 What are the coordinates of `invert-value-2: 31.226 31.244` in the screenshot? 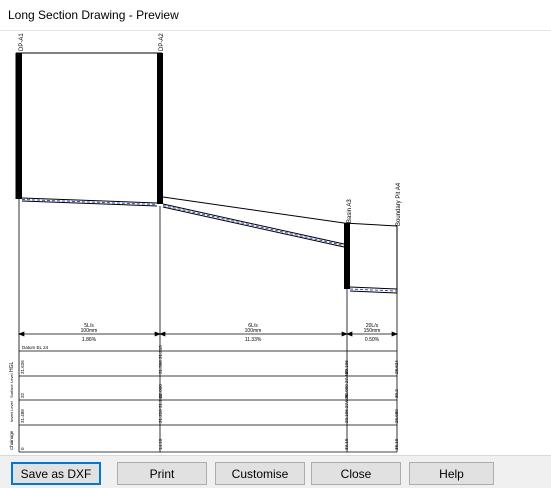 It's located at (160, 408).